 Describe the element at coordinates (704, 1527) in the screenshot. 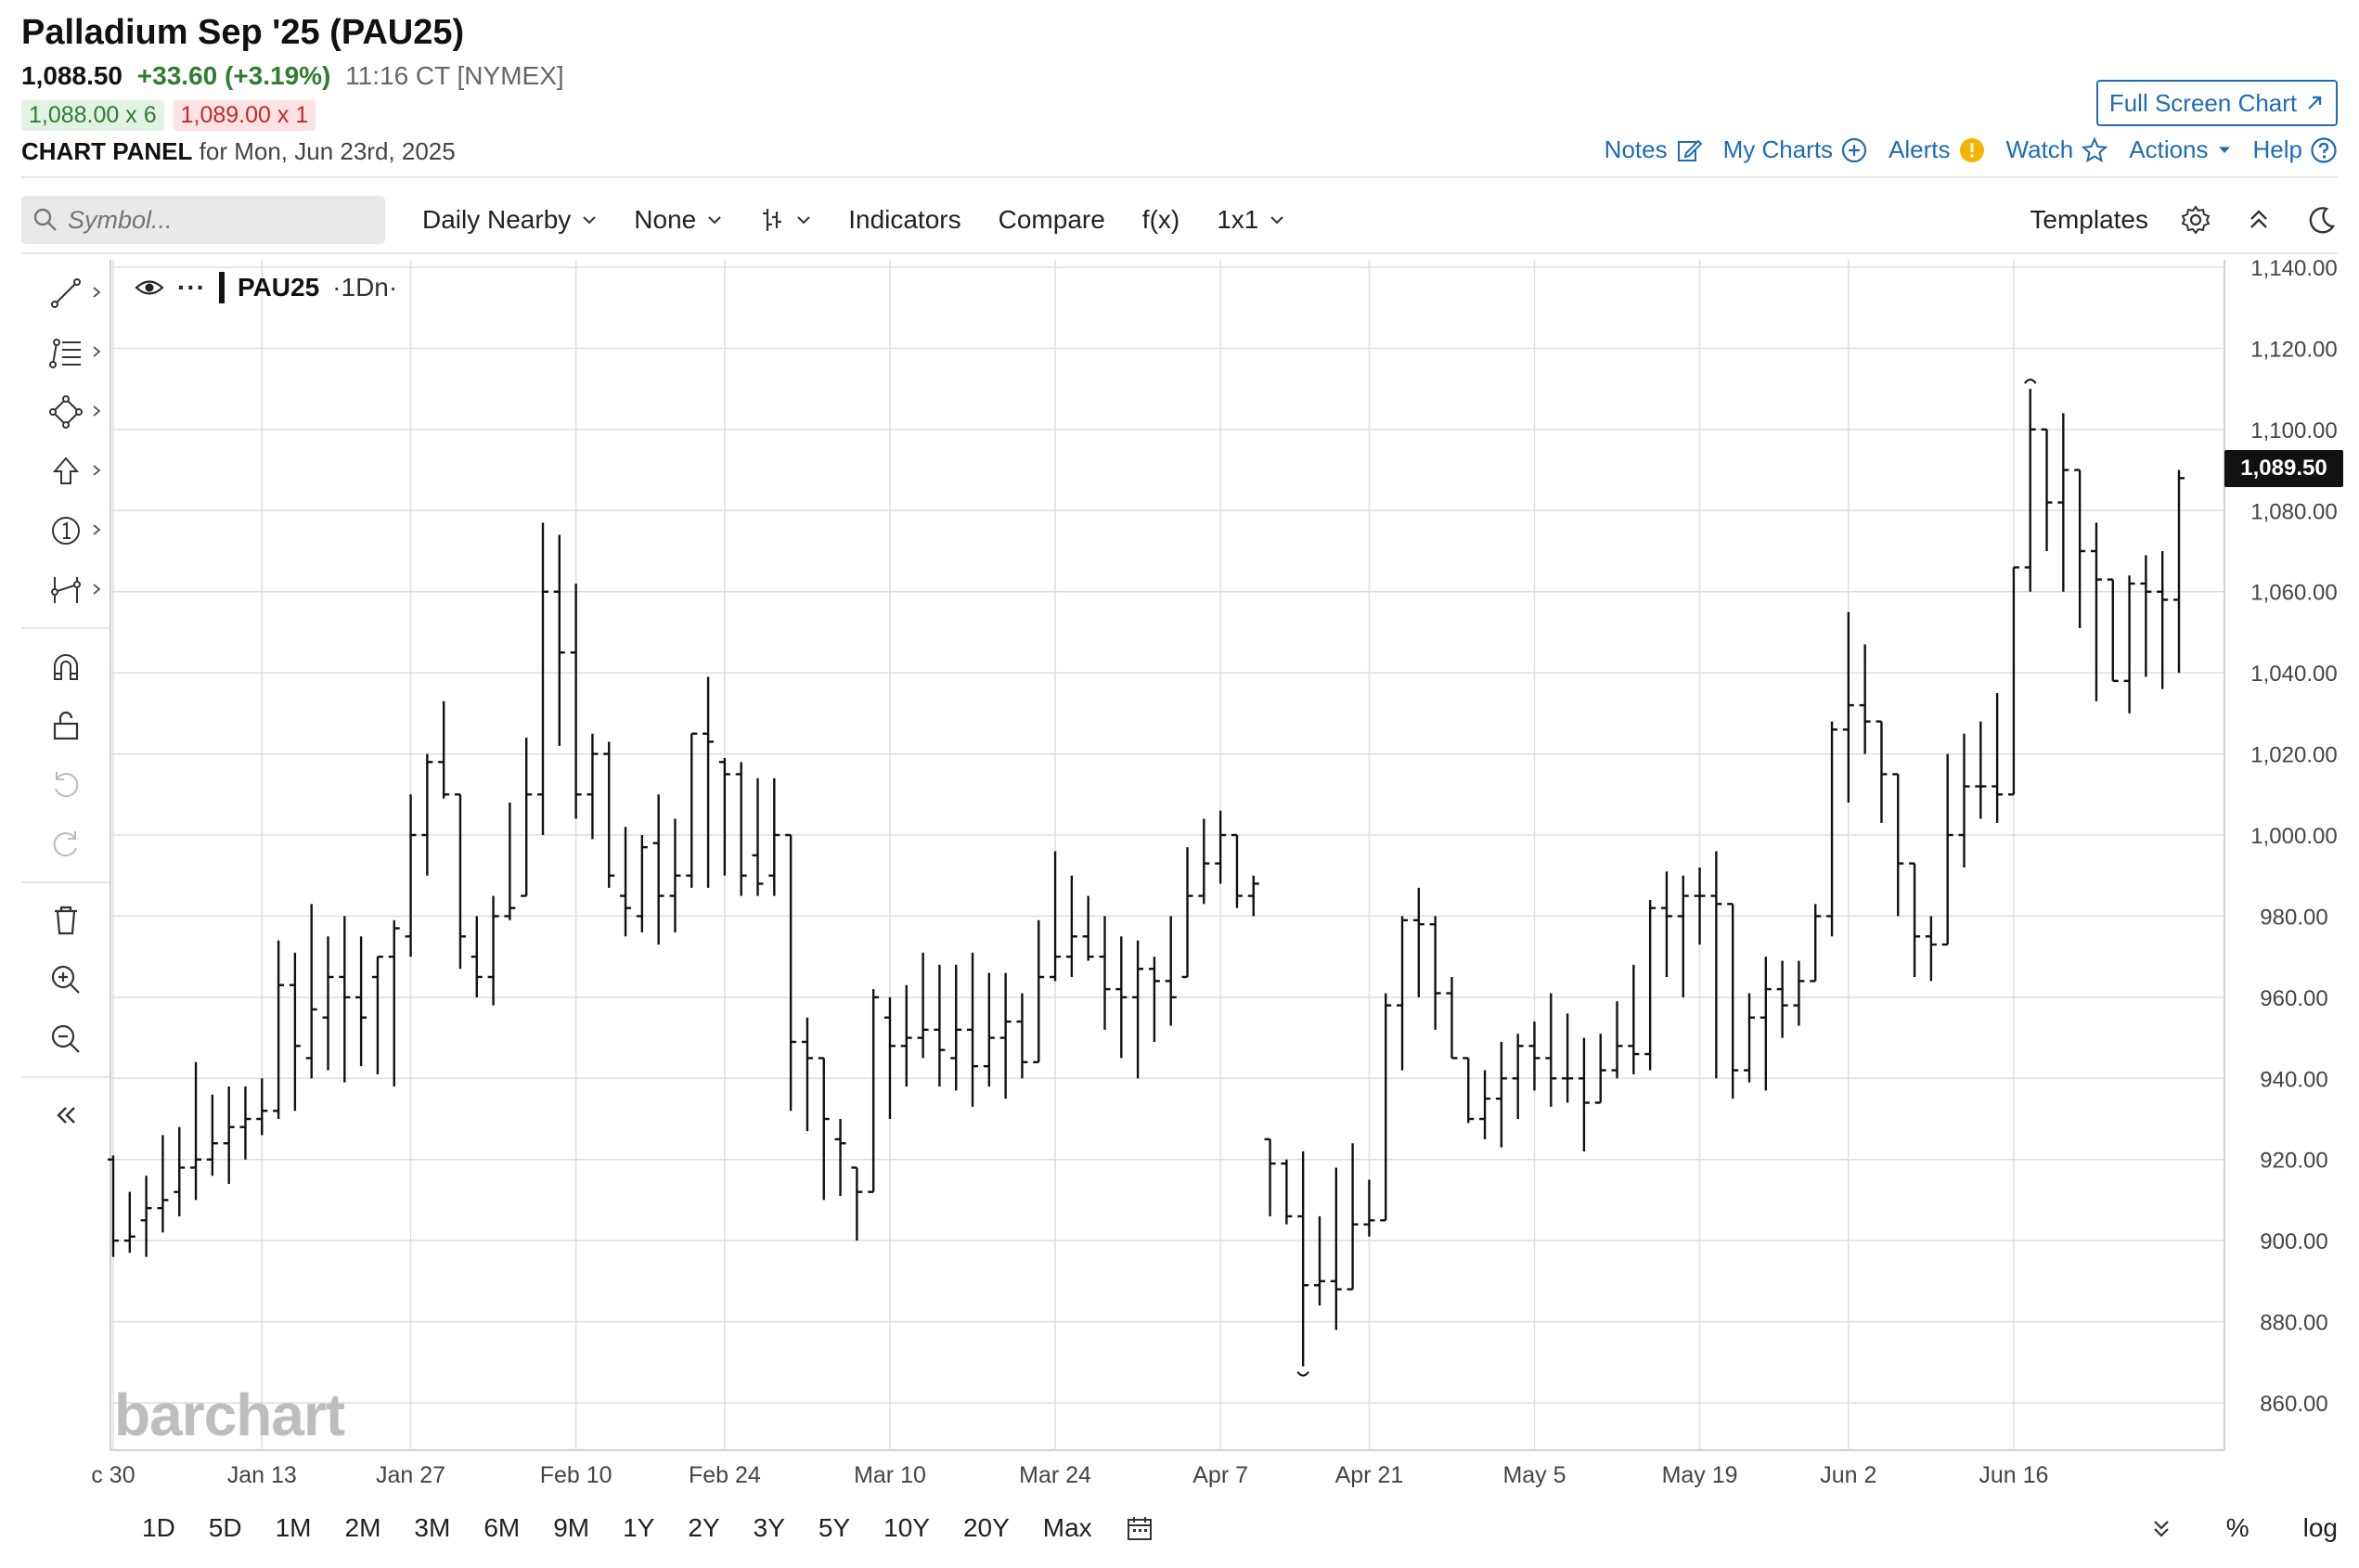

I see `range-button-2y: 2Y` at that location.